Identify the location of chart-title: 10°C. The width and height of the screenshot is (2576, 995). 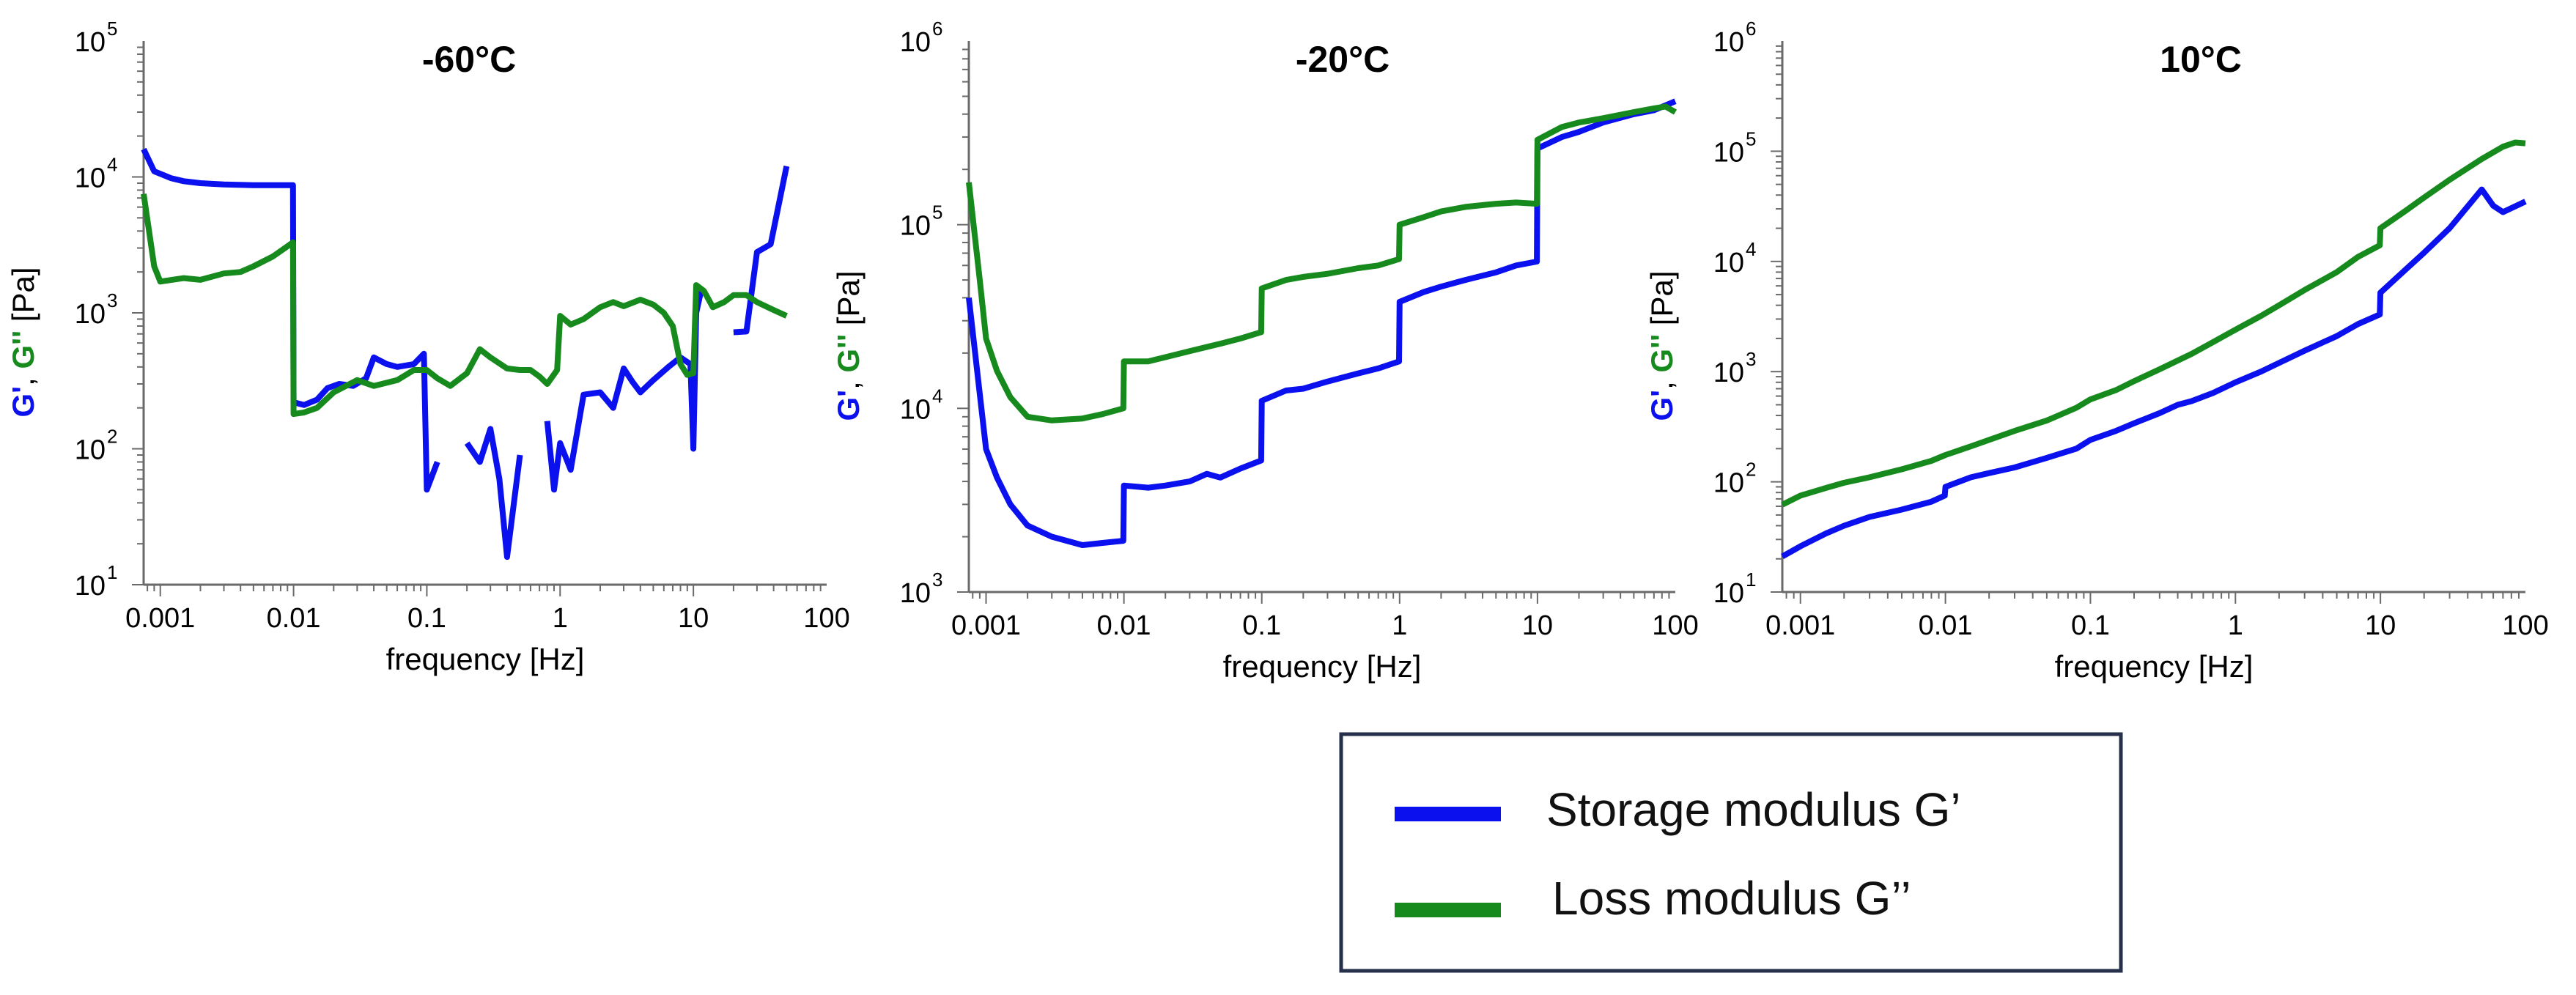
(2201, 59).